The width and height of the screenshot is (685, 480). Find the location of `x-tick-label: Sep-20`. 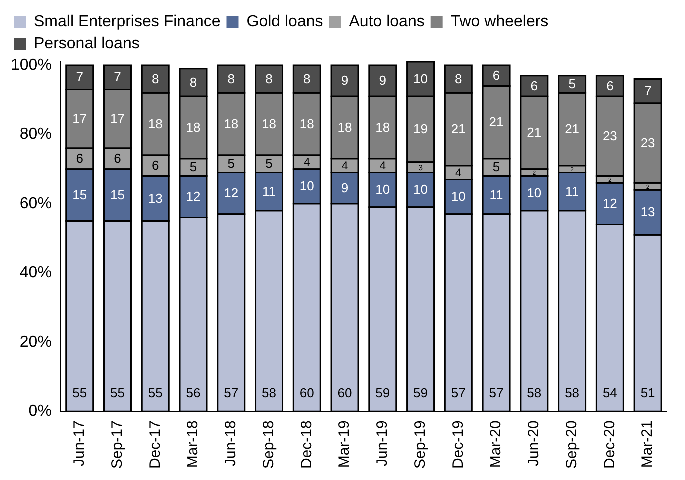

x-tick-label: Sep-20 is located at coordinates (571, 445).